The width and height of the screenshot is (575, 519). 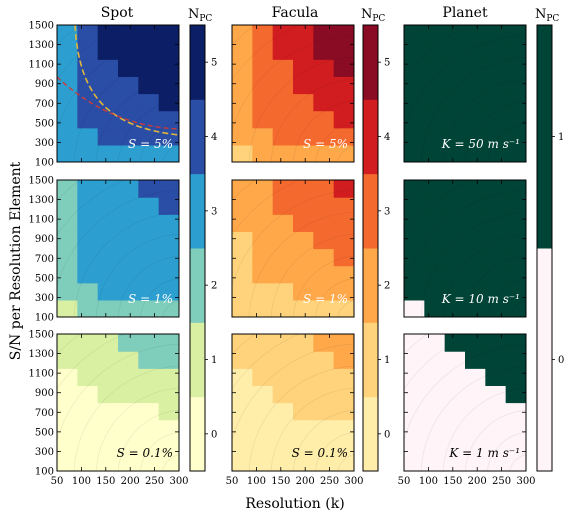 What do you see at coordinates (295, 13) in the screenshot?
I see `col-title-facula: Facula` at bounding box center [295, 13].